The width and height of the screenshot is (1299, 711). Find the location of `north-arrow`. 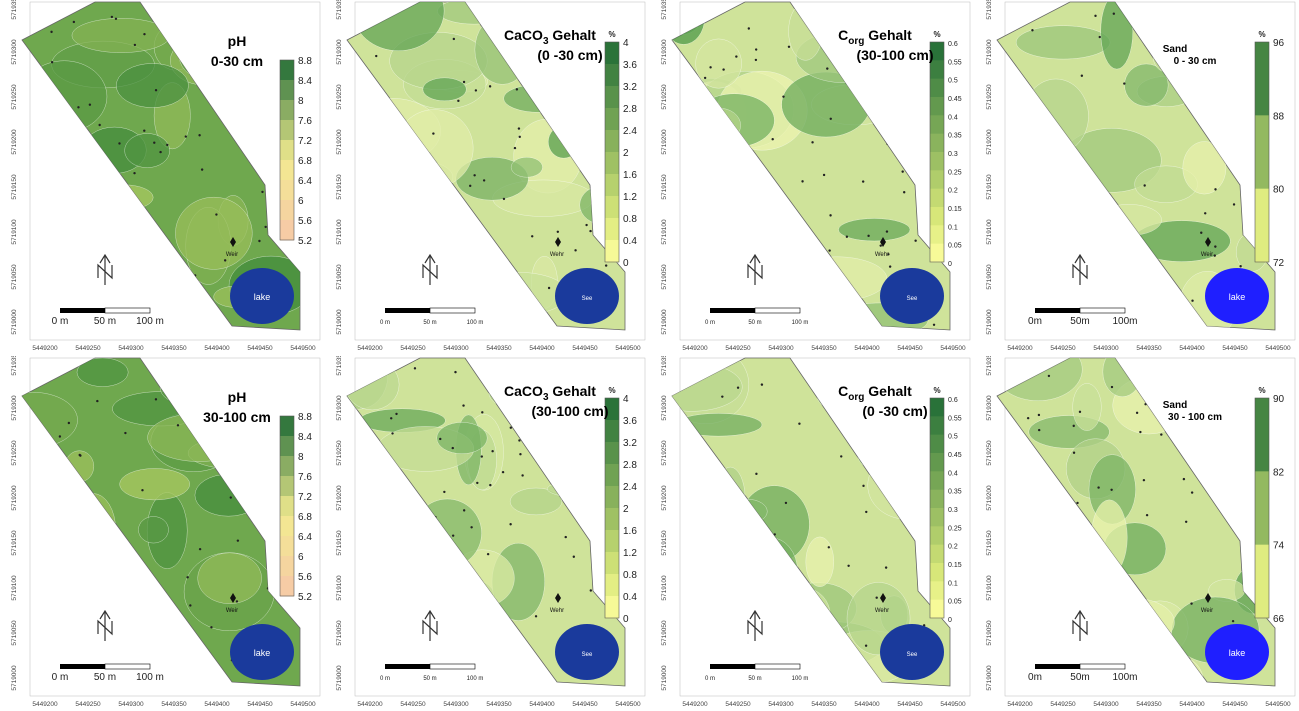

north-arrow is located at coordinates (1080, 269).